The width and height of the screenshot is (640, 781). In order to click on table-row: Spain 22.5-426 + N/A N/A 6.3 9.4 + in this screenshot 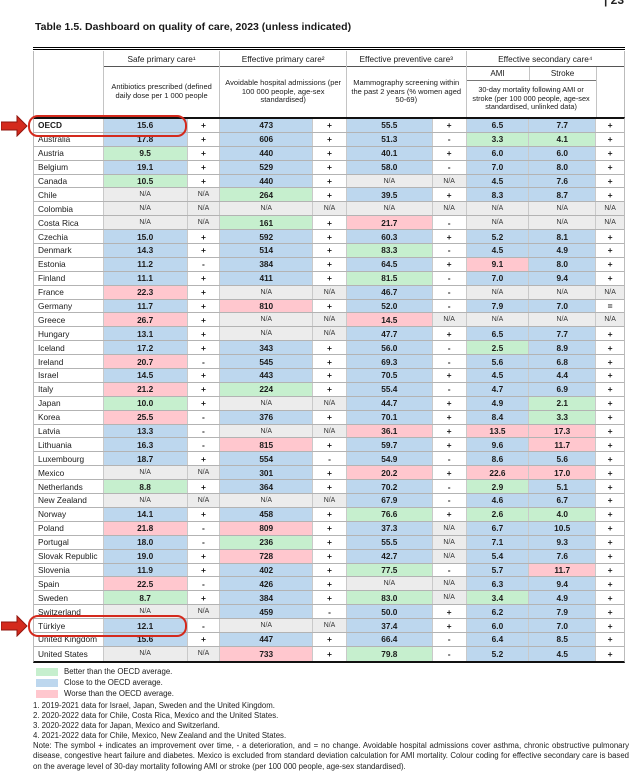, I will do `click(329, 584)`.